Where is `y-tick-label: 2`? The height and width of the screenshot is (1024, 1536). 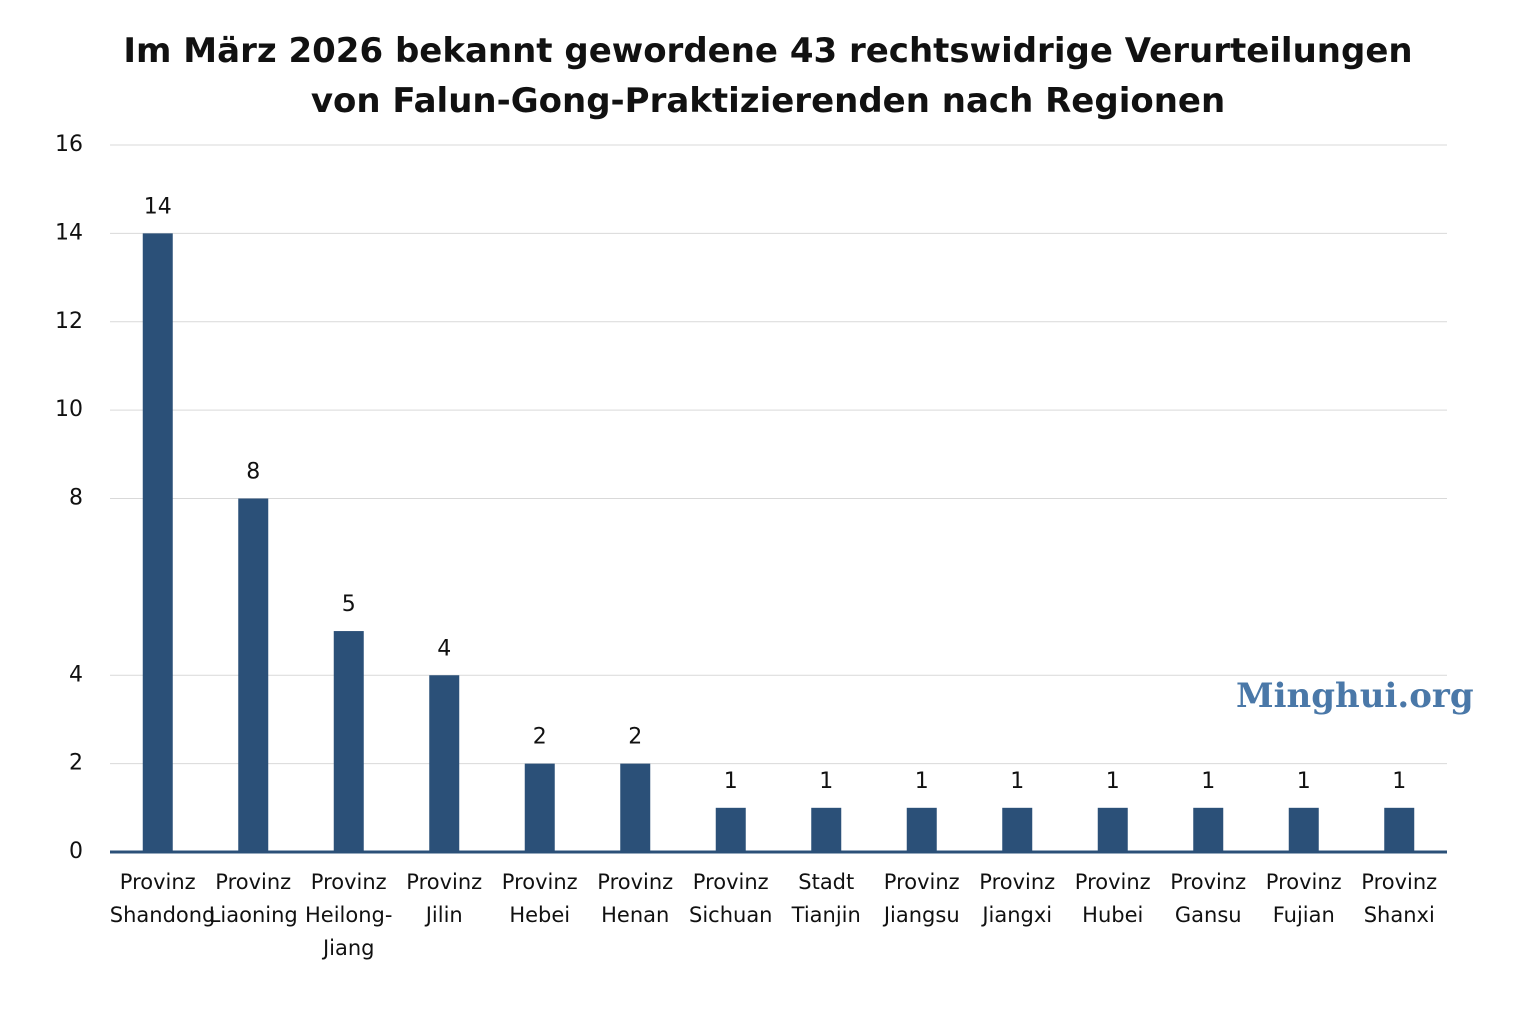
y-tick-label: 2 is located at coordinates (76, 763).